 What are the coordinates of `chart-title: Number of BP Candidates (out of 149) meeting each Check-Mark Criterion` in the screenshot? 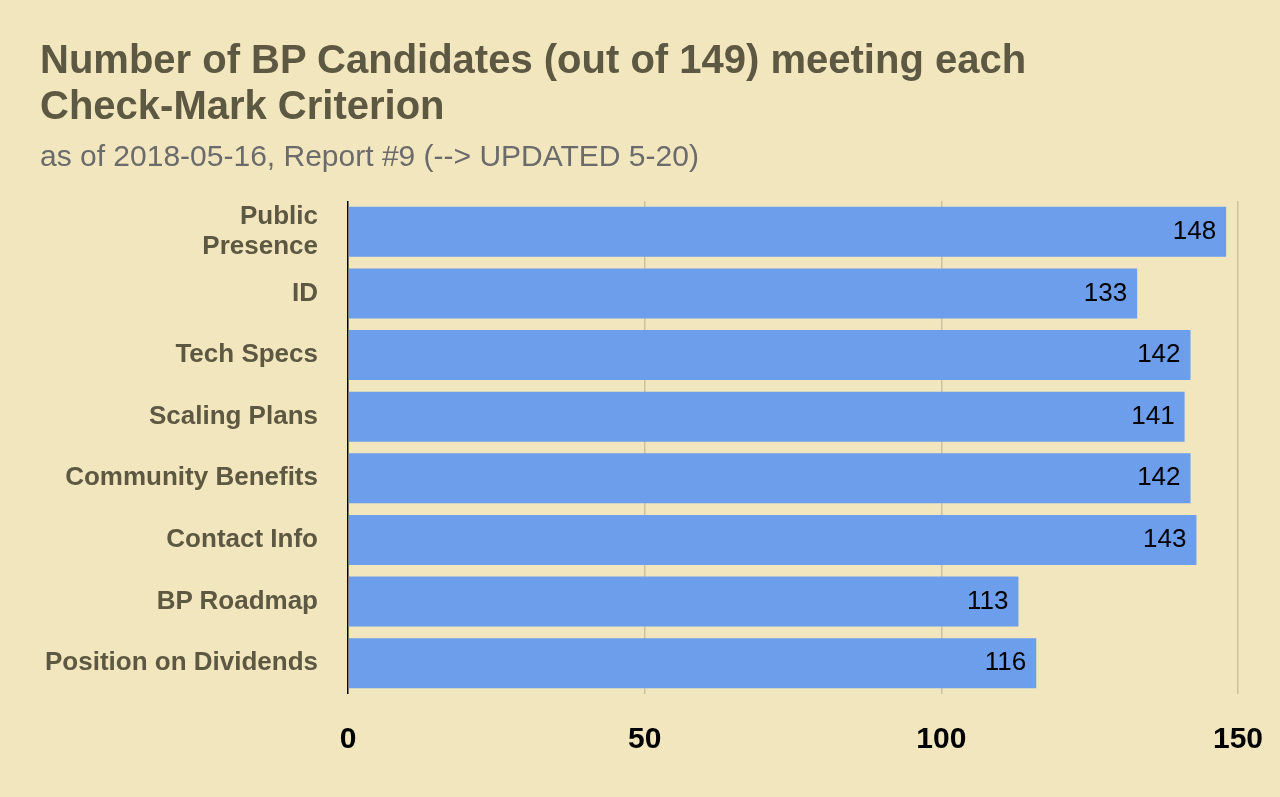 It's located at (534, 82).